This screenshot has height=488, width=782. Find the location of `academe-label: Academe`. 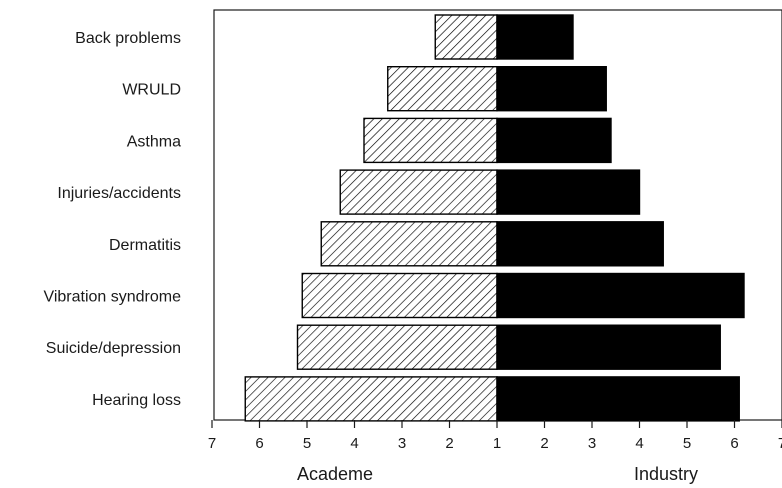

academe-label: Academe is located at coordinates (335, 474).